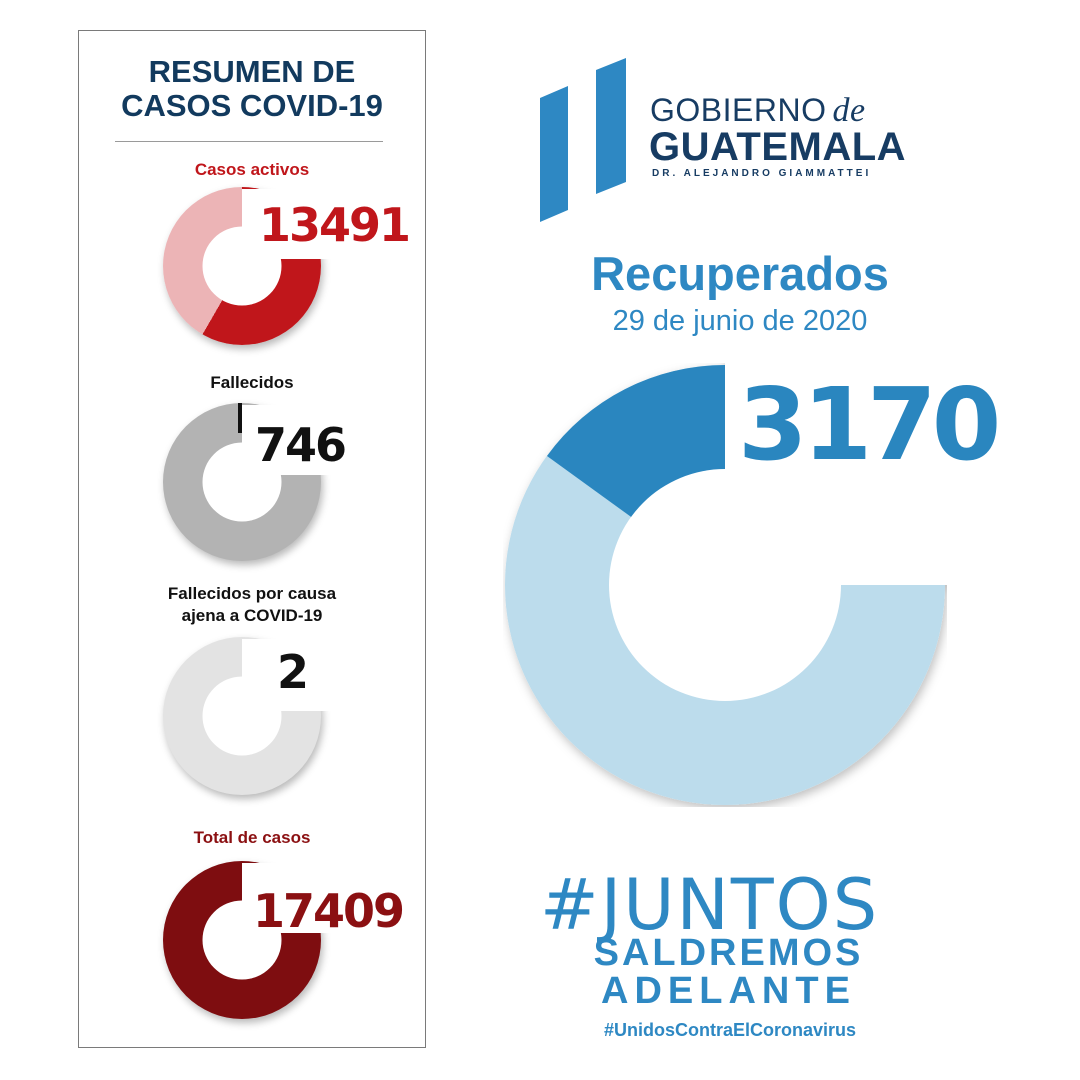 Image resolution: width=1080 pixels, height=1080 pixels. Describe the element at coordinates (869, 424) in the screenshot. I see `recovered-value: 3170` at that location.